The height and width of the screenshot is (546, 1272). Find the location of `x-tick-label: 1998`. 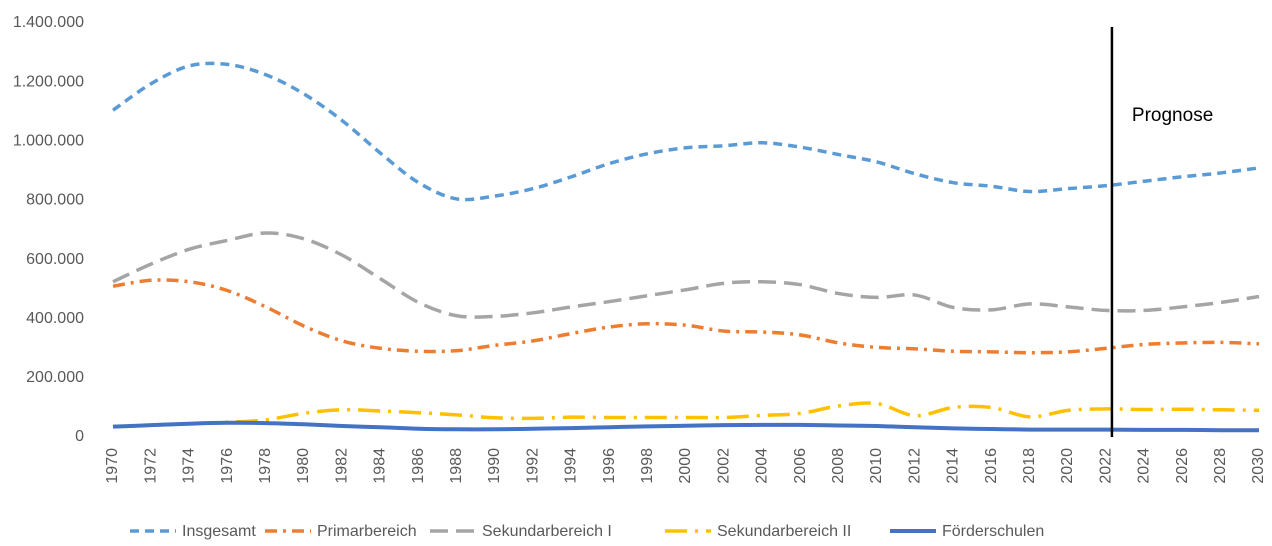

x-tick-label: 1998 is located at coordinates (647, 466).